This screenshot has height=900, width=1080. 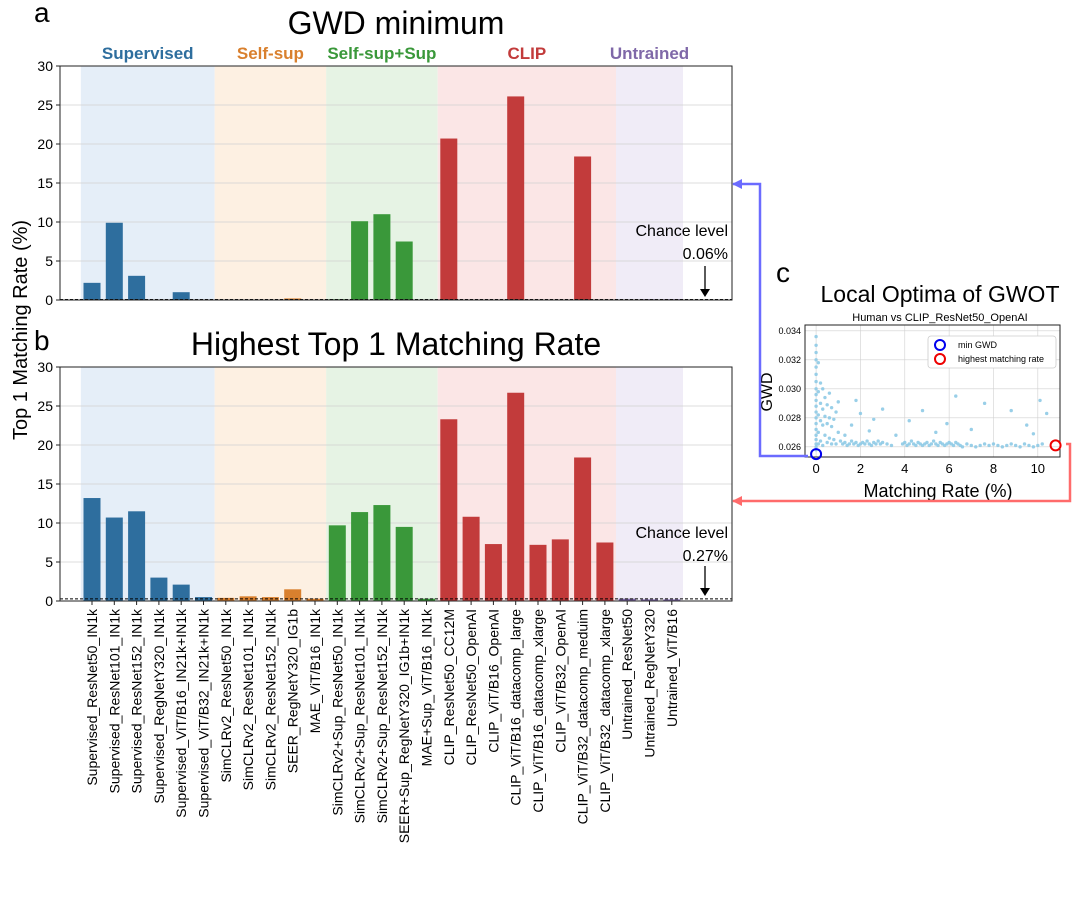 What do you see at coordinates (404, 563) in the screenshot?
I see `bar-SEER+Sup_RegNetY320_IG1b+IN1k` at bounding box center [404, 563].